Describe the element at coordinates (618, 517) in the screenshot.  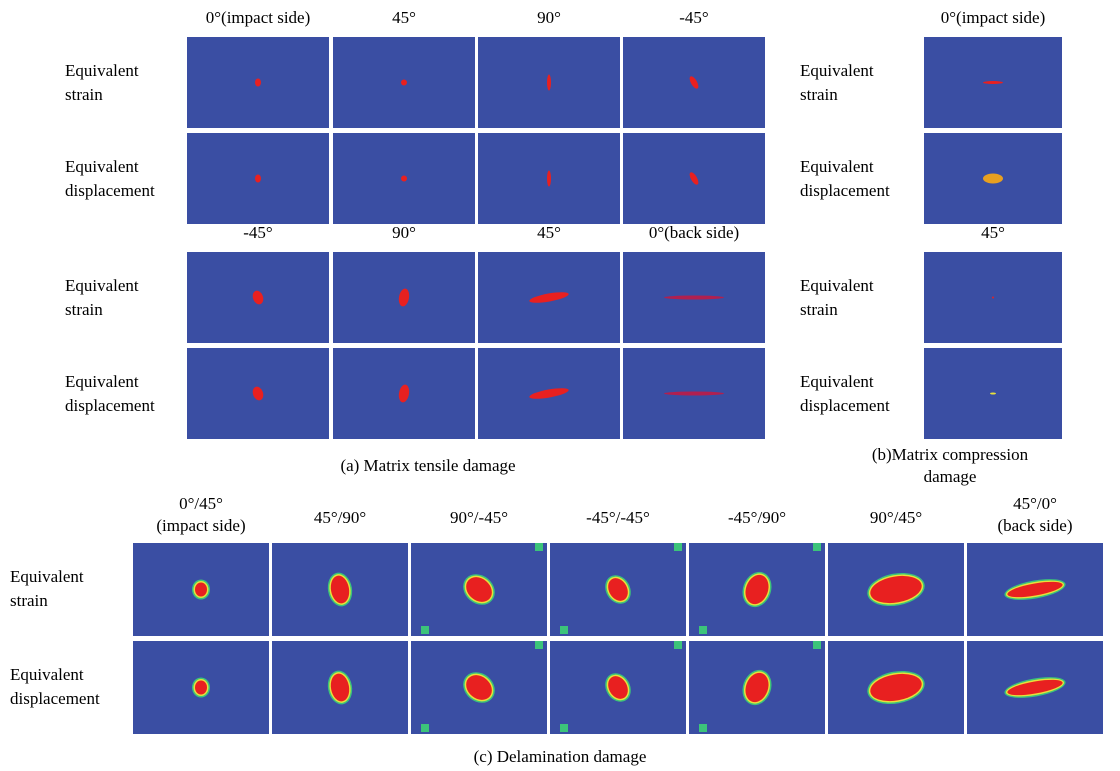
I see `column-header: -45°/-45°` at that location.